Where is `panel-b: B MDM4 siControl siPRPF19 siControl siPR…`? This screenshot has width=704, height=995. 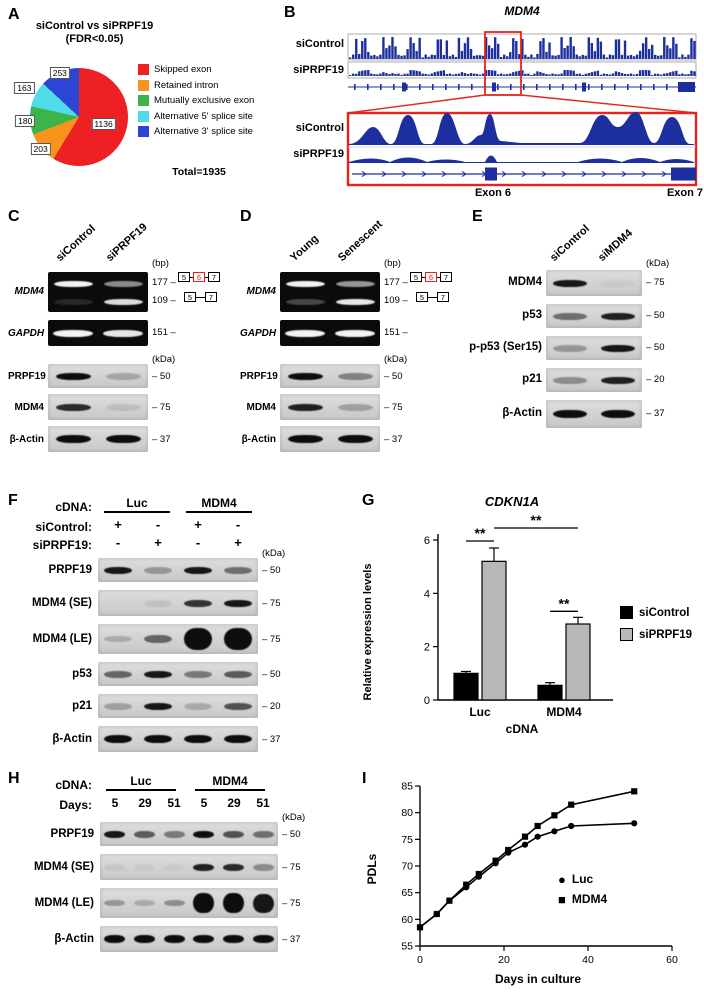
panel-b: B MDM4 siControl siPRPF19 siControl siPR… is located at coordinates (493, 104).